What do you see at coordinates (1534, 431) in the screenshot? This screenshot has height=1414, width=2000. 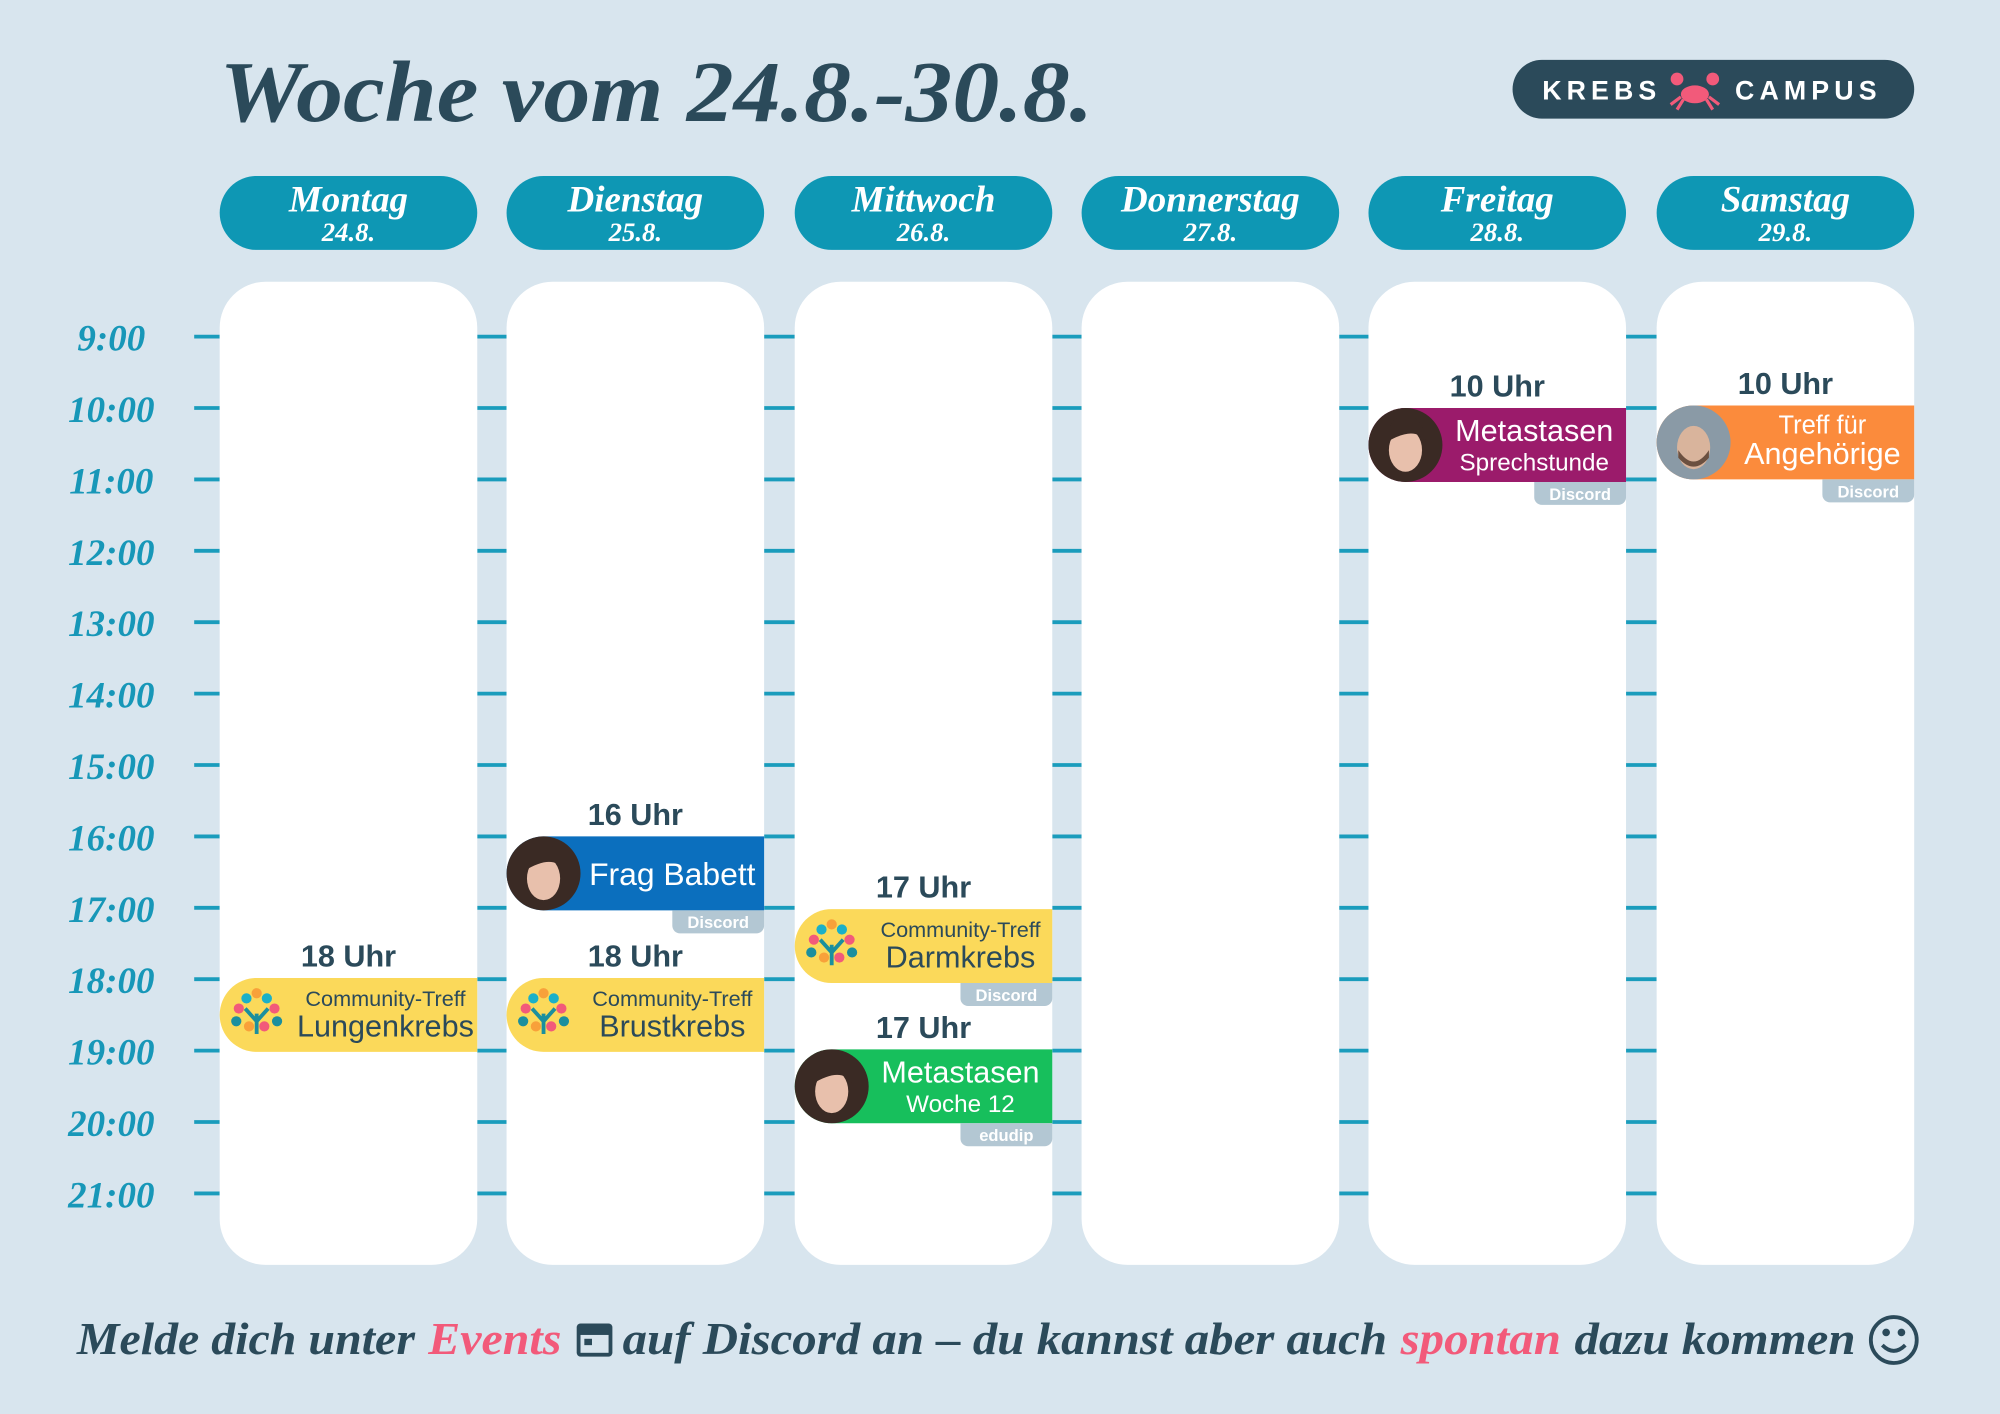 I see `event-title: Metastasen` at bounding box center [1534, 431].